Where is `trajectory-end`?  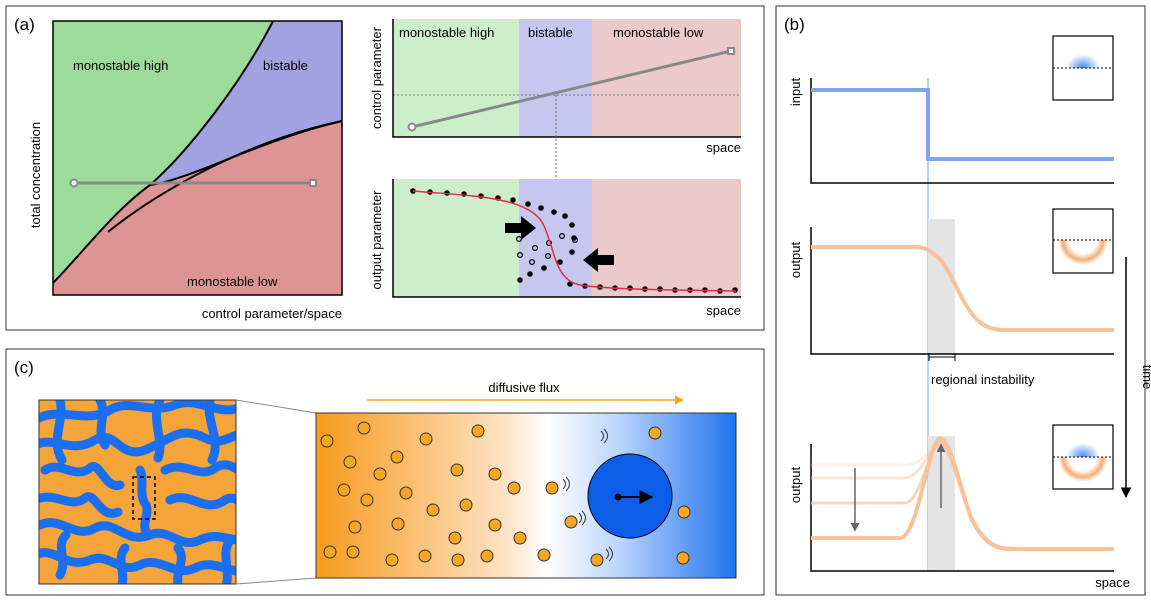 trajectory-end is located at coordinates (313, 183).